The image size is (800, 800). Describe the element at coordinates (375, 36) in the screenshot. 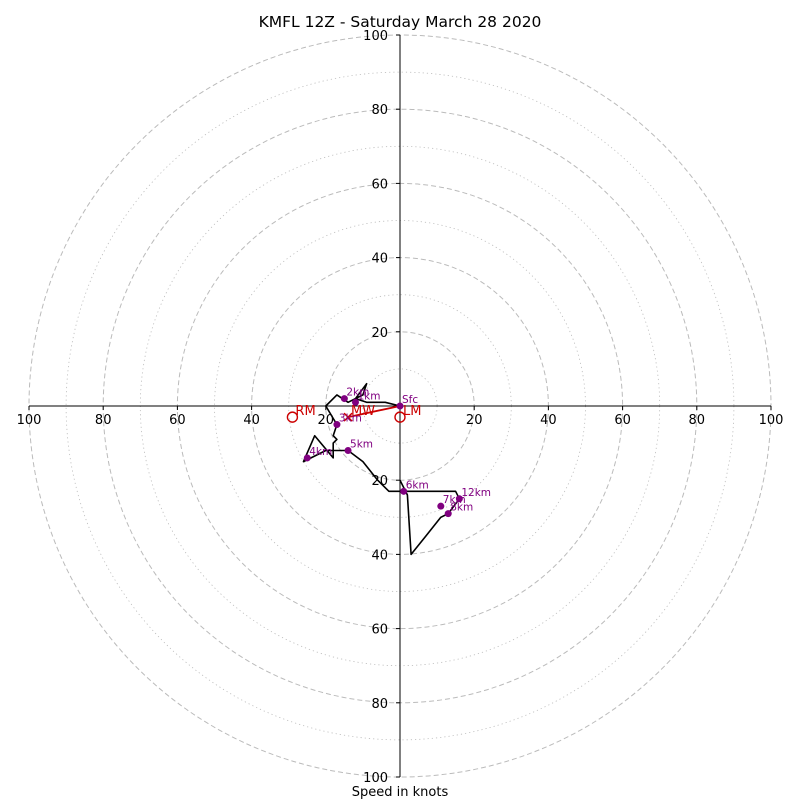

I see `tick-label-top-100: 100` at that location.